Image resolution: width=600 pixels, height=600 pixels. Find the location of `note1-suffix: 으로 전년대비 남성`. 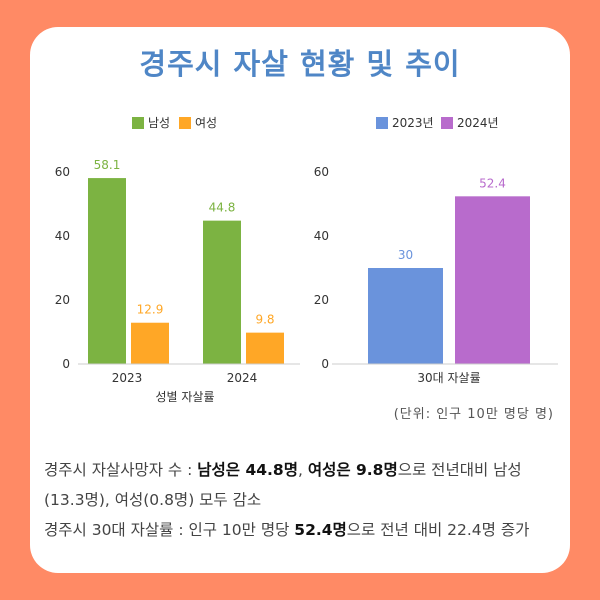

note1-suffix: 으로 전년대비 남성 is located at coordinates (459, 470).